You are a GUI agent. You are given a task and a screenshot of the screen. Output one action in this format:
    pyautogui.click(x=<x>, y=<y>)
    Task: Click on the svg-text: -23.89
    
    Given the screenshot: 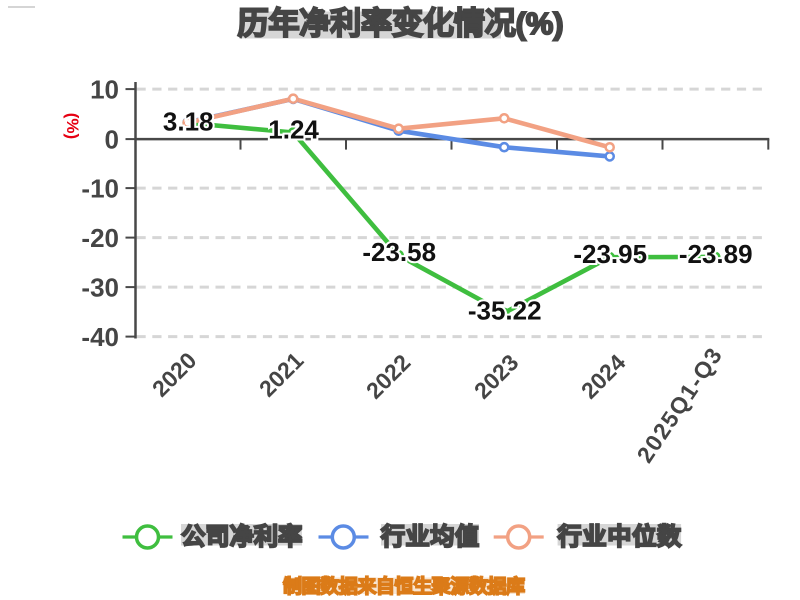 What is the action you would take?
    pyautogui.click(x=716, y=254)
    